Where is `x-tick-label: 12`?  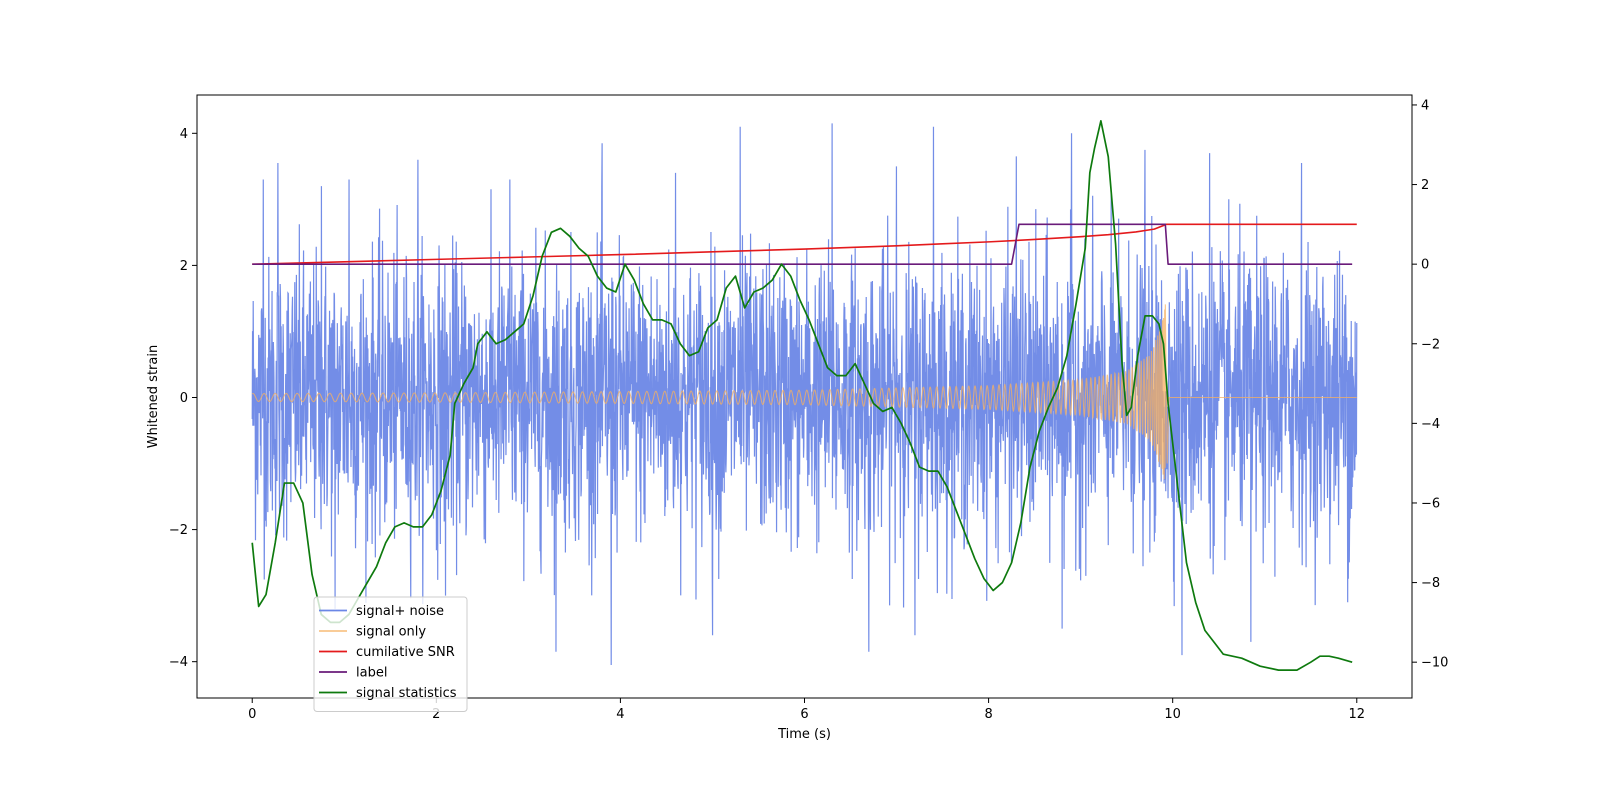
x-tick-label: 12 is located at coordinates (1356, 714).